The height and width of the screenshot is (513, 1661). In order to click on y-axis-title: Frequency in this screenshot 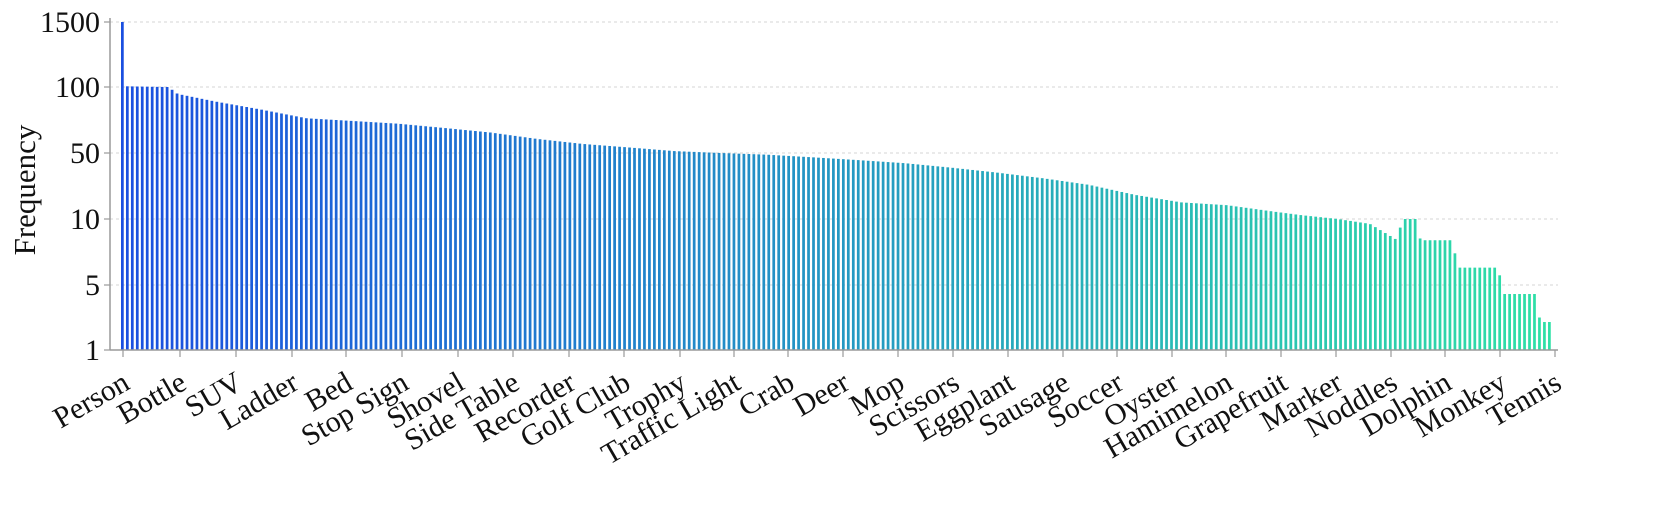, I will do `click(24, 189)`.